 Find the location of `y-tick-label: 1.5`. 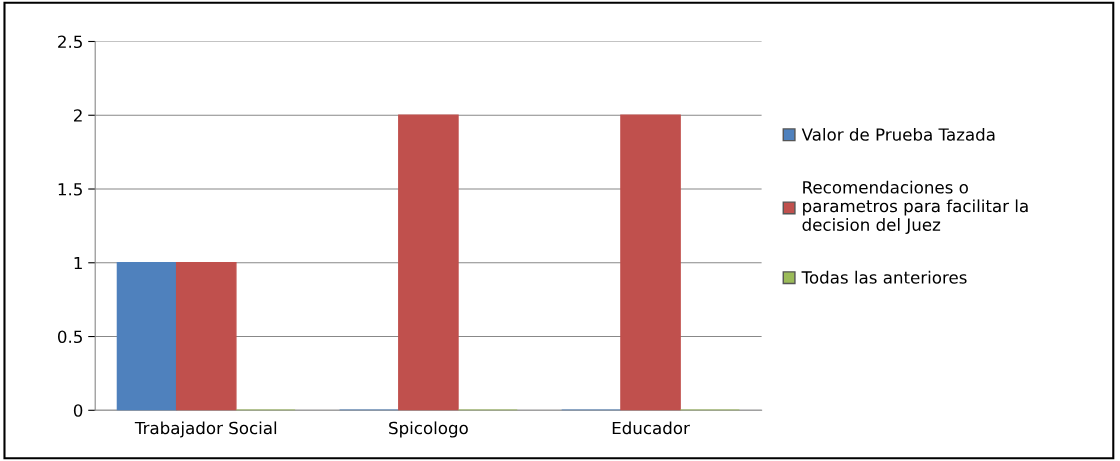

y-tick-label: 1.5 is located at coordinates (70, 189).